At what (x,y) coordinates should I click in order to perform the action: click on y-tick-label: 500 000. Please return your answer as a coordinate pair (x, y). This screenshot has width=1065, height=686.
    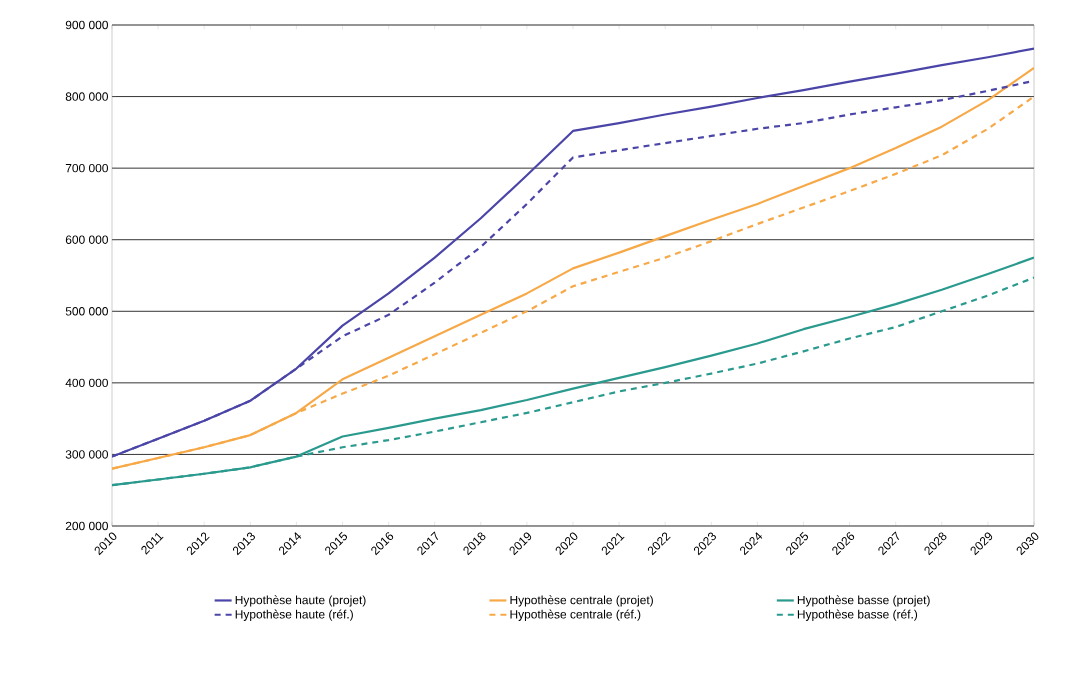
    Looking at the image, I should click on (86, 311).